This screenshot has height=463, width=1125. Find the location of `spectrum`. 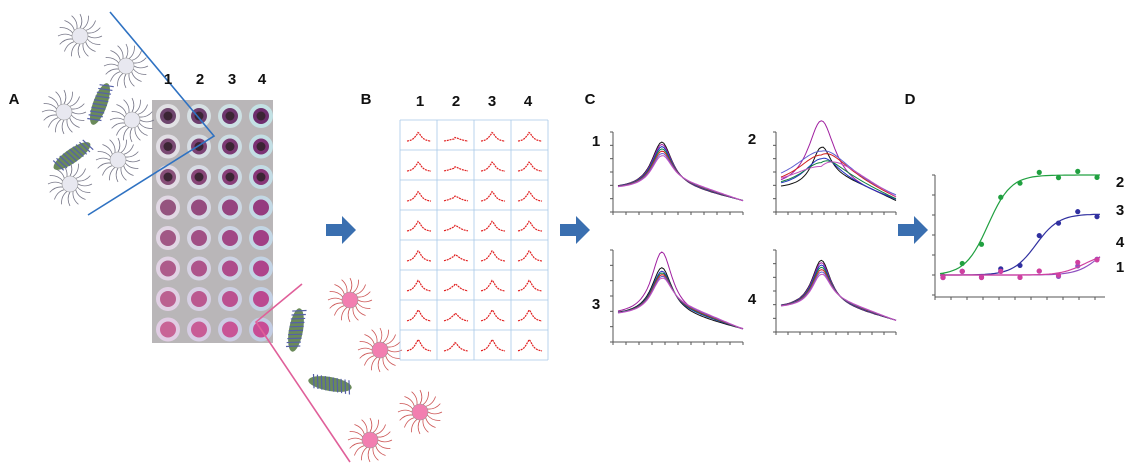

spectrum is located at coordinates (680, 178).